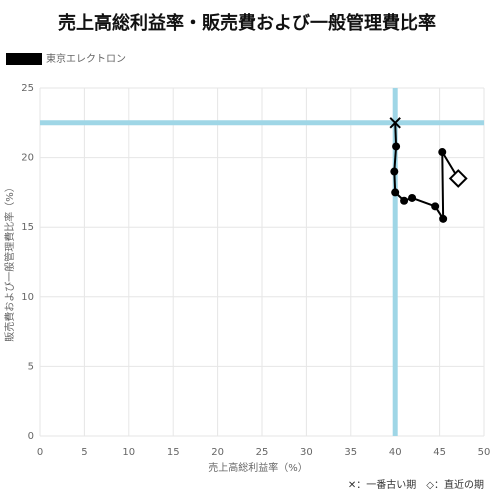  Describe the element at coordinates (24, 59) in the screenshot. I see `legend-swatch` at that location.